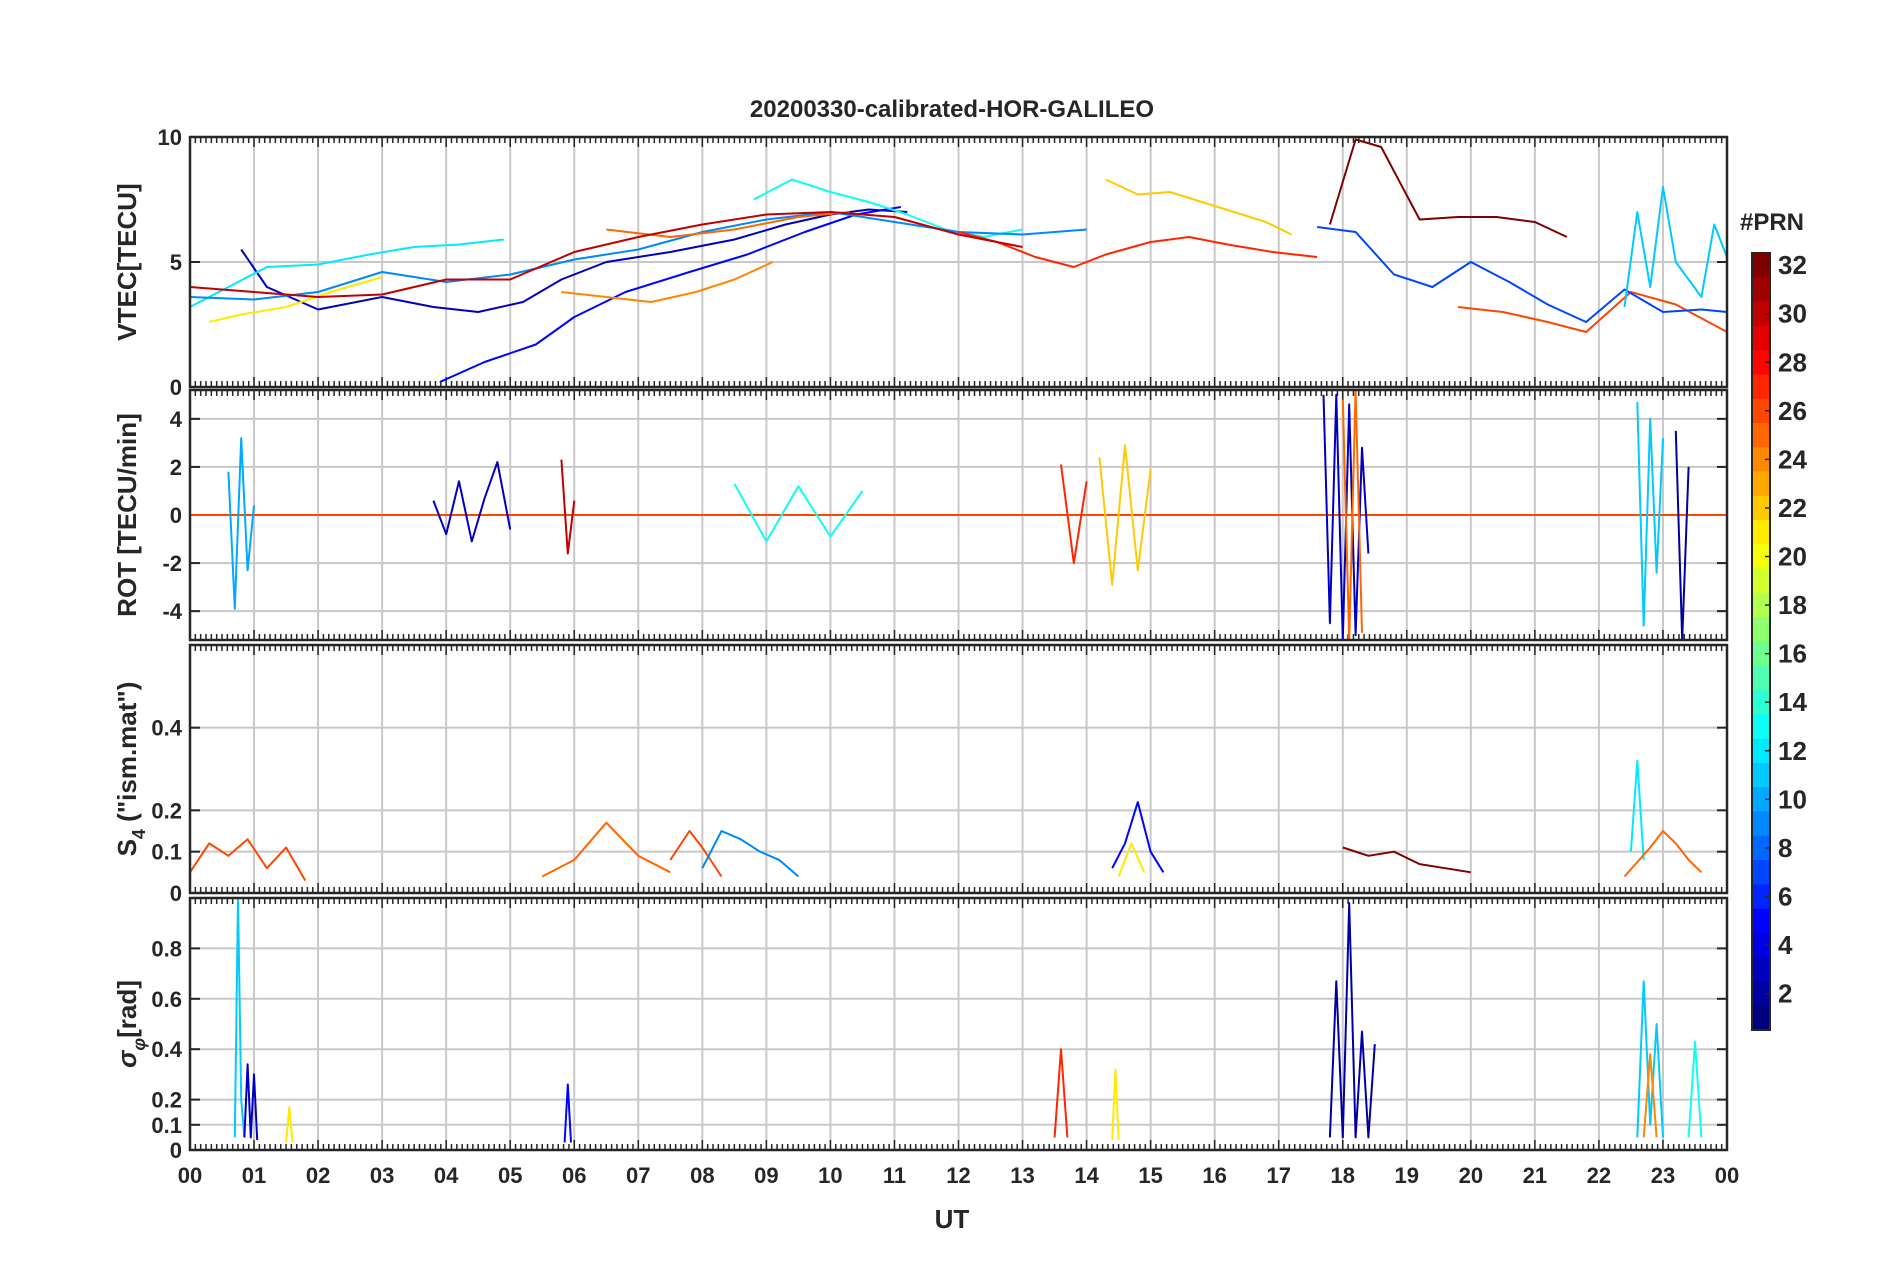 The image size is (1902, 1272). I want to click on y-axis-label: VTEC[TECU], so click(127, 261).